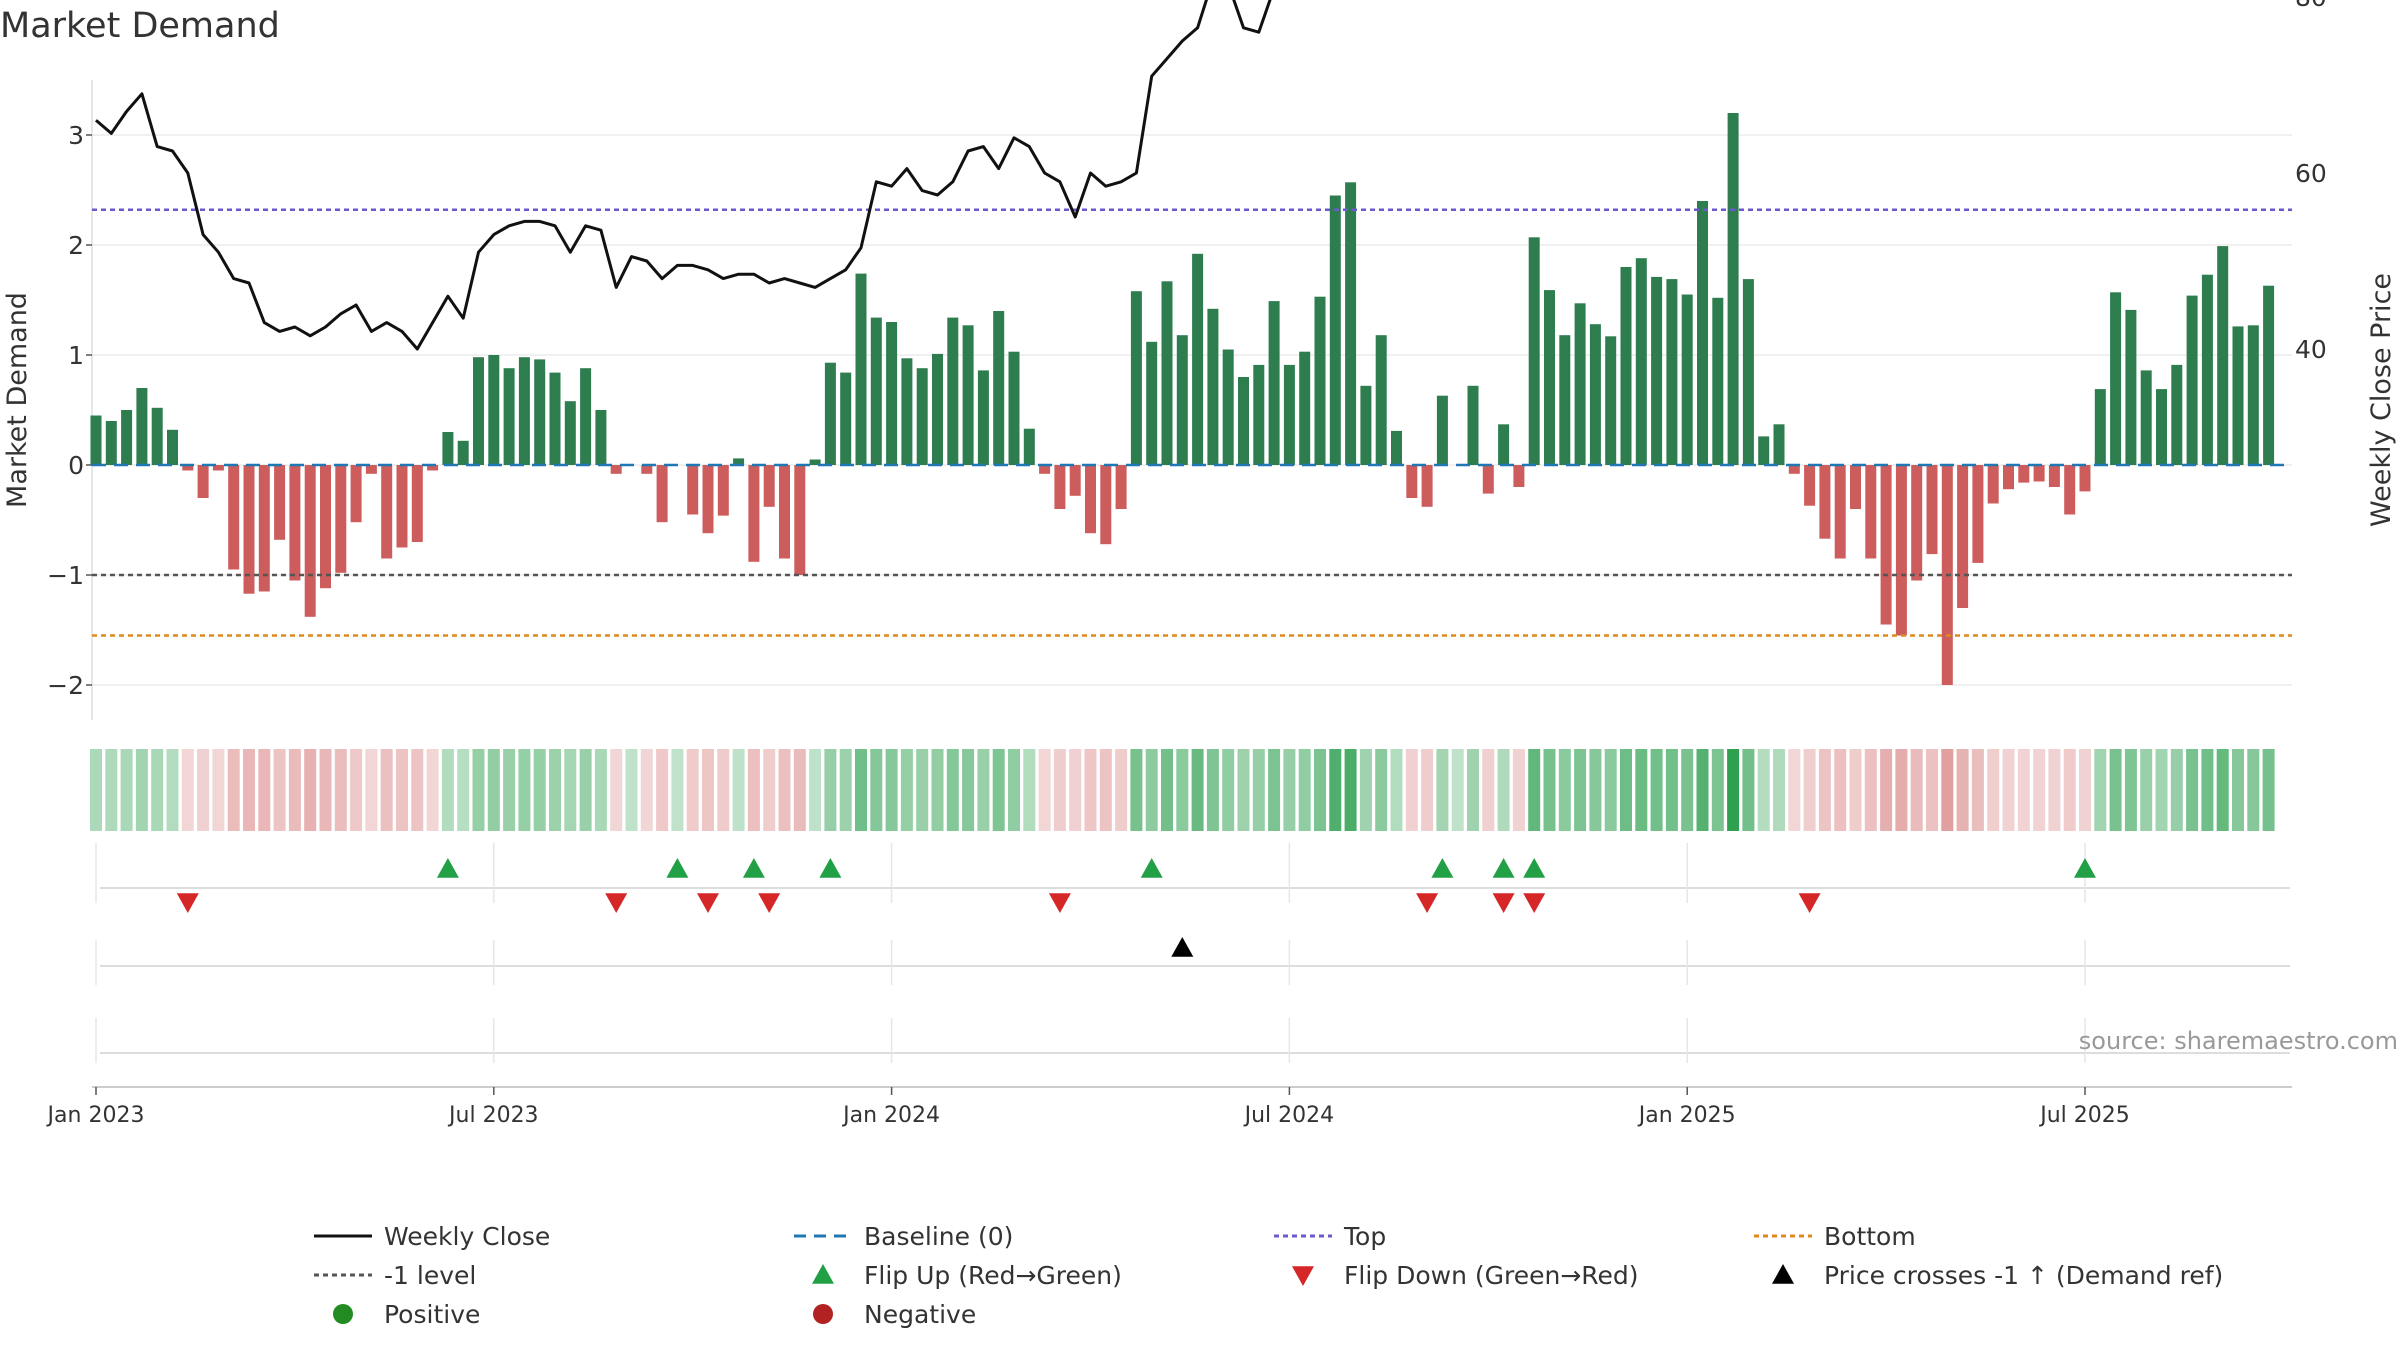  What do you see at coordinates (76, 135) in the screenshot?
I see `y-tick-label: 3` at bounding box center [76, 135].